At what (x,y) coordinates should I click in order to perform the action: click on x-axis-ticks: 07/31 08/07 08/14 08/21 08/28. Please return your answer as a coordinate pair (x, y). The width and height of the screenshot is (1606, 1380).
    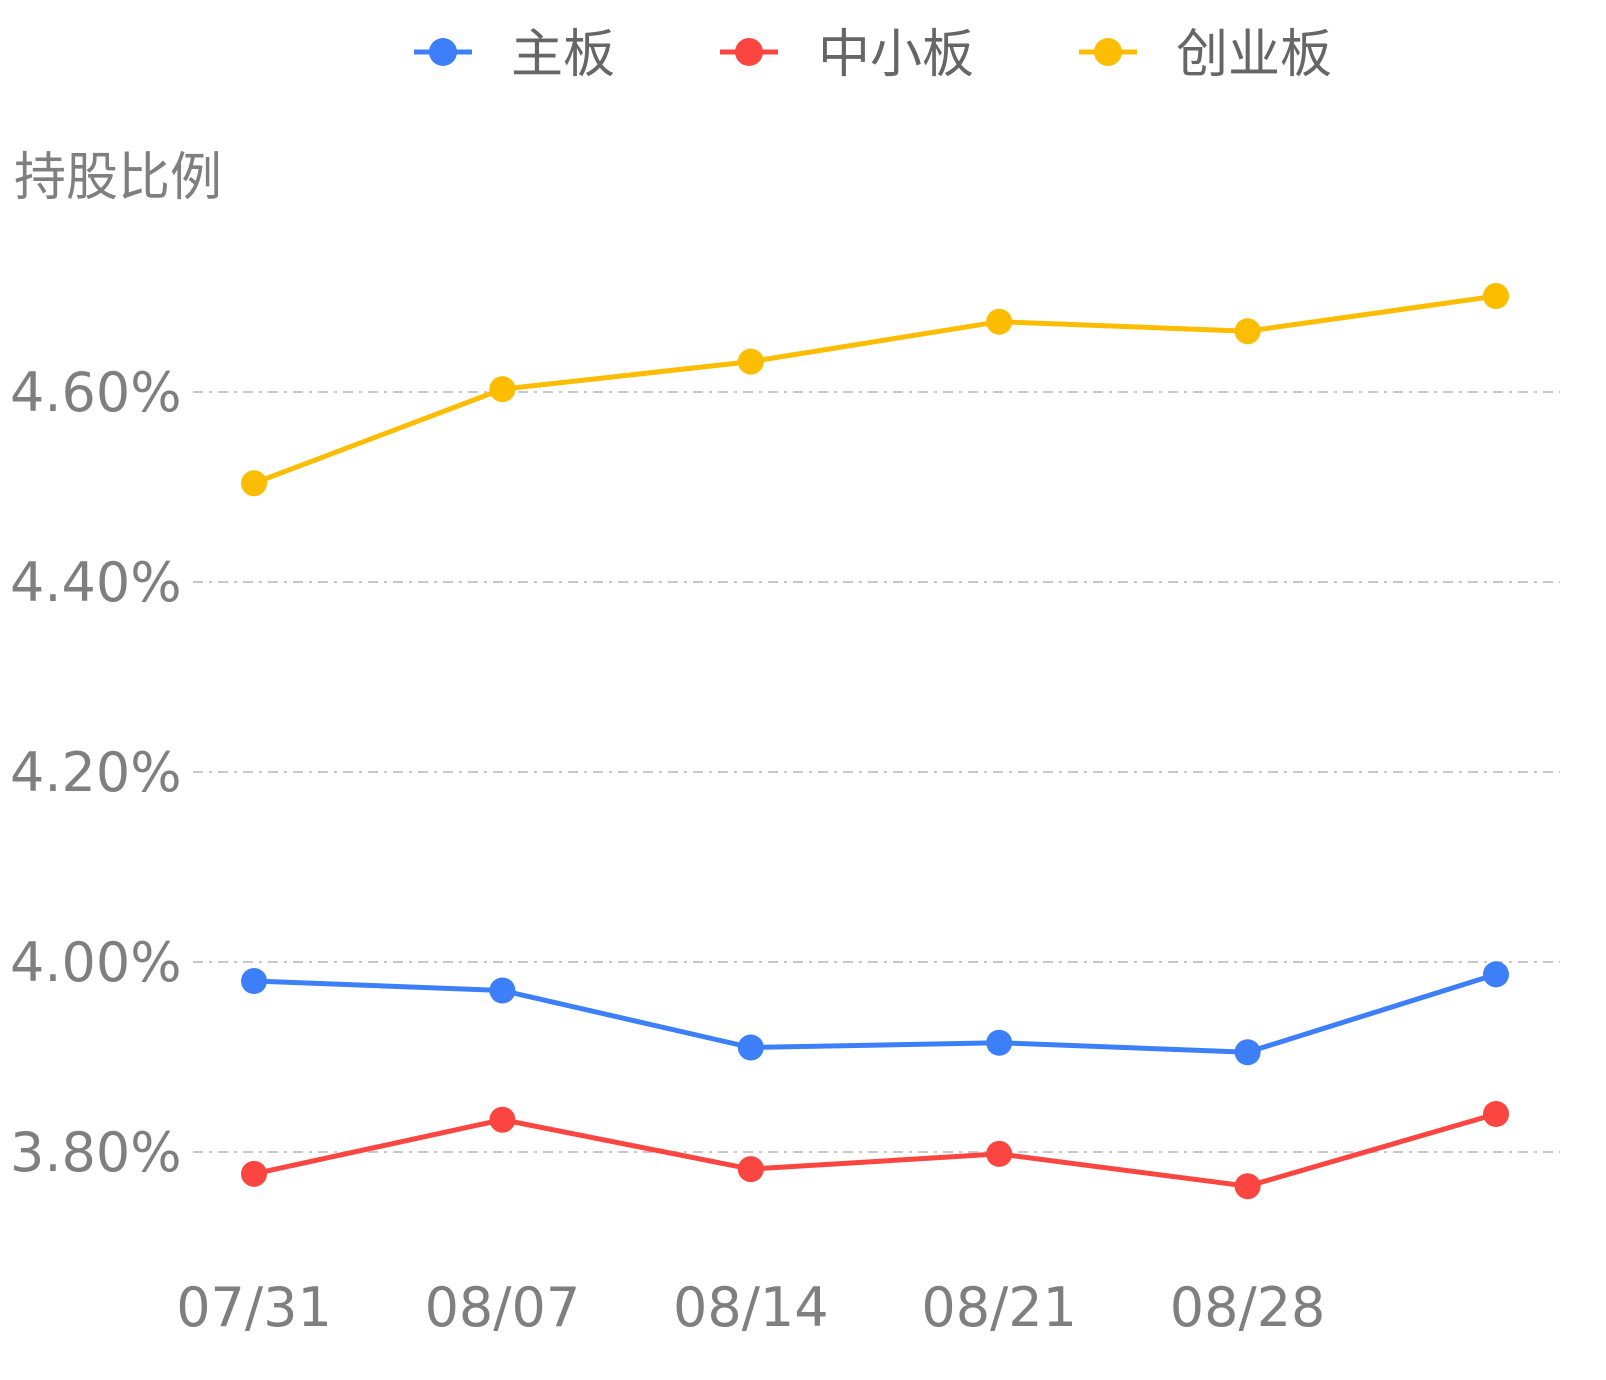
    Looking at the image, I should click on (750, 1307).